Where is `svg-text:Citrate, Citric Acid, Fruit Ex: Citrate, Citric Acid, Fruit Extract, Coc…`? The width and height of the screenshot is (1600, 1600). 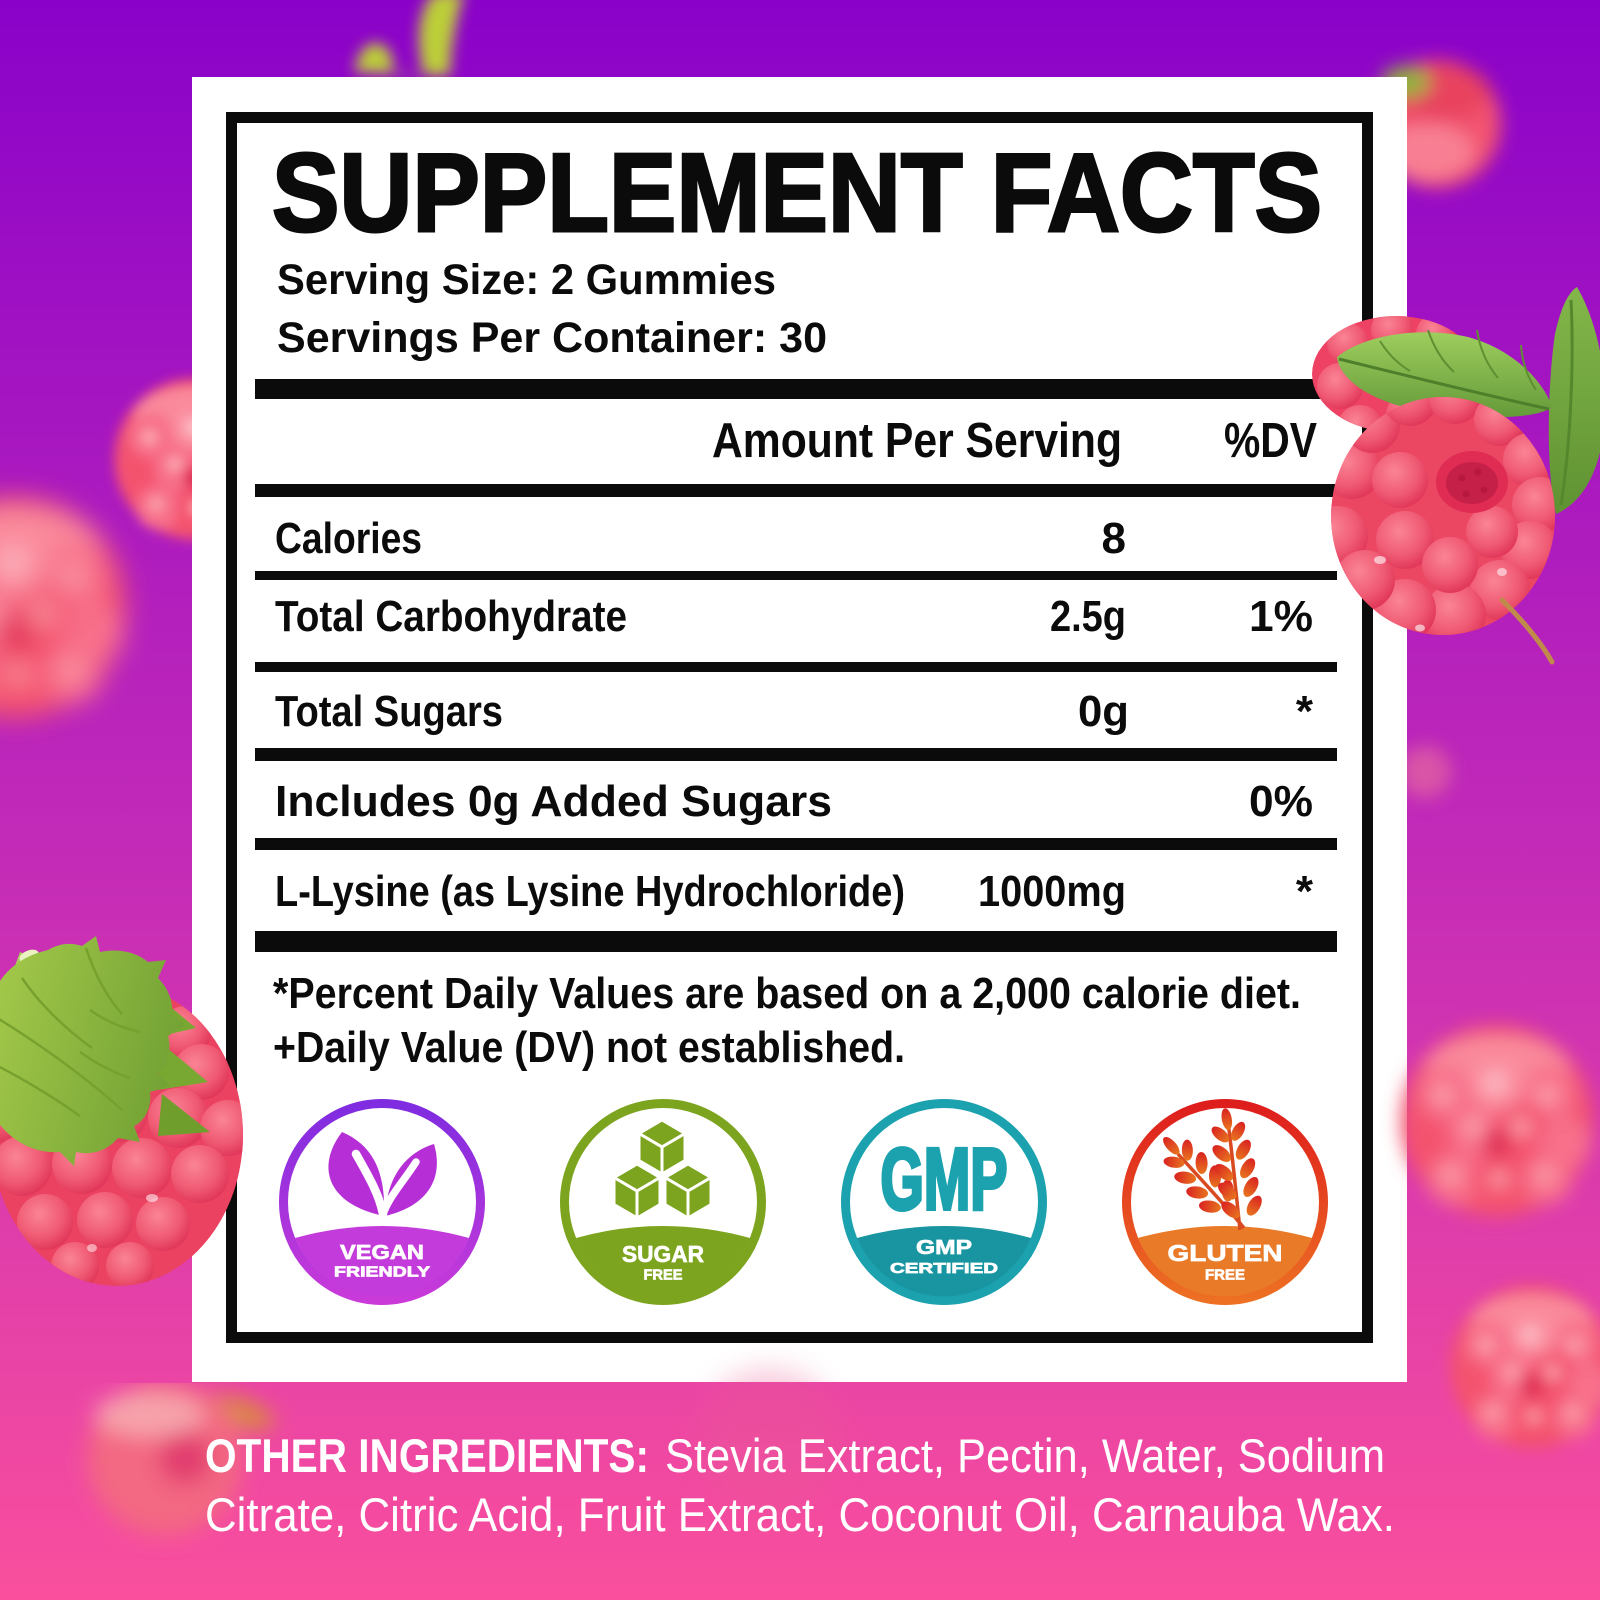 svg-text:Citrate, Citric Acid, Fruit Ex: Citrate, Citric Acid, Fruit Extract, Coc… is located at coordinates (800, 1514).